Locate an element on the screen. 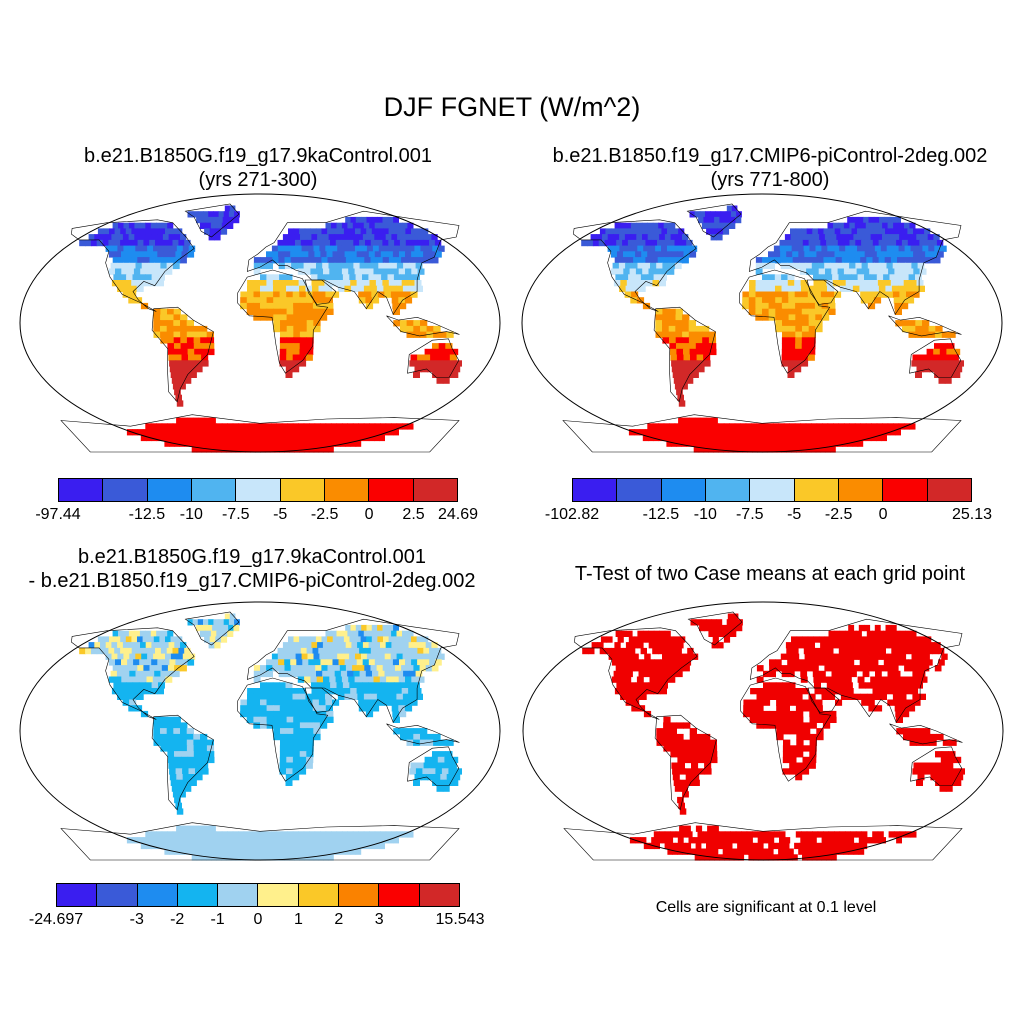  colorbar-swatch is located at coordinates (359, 895).